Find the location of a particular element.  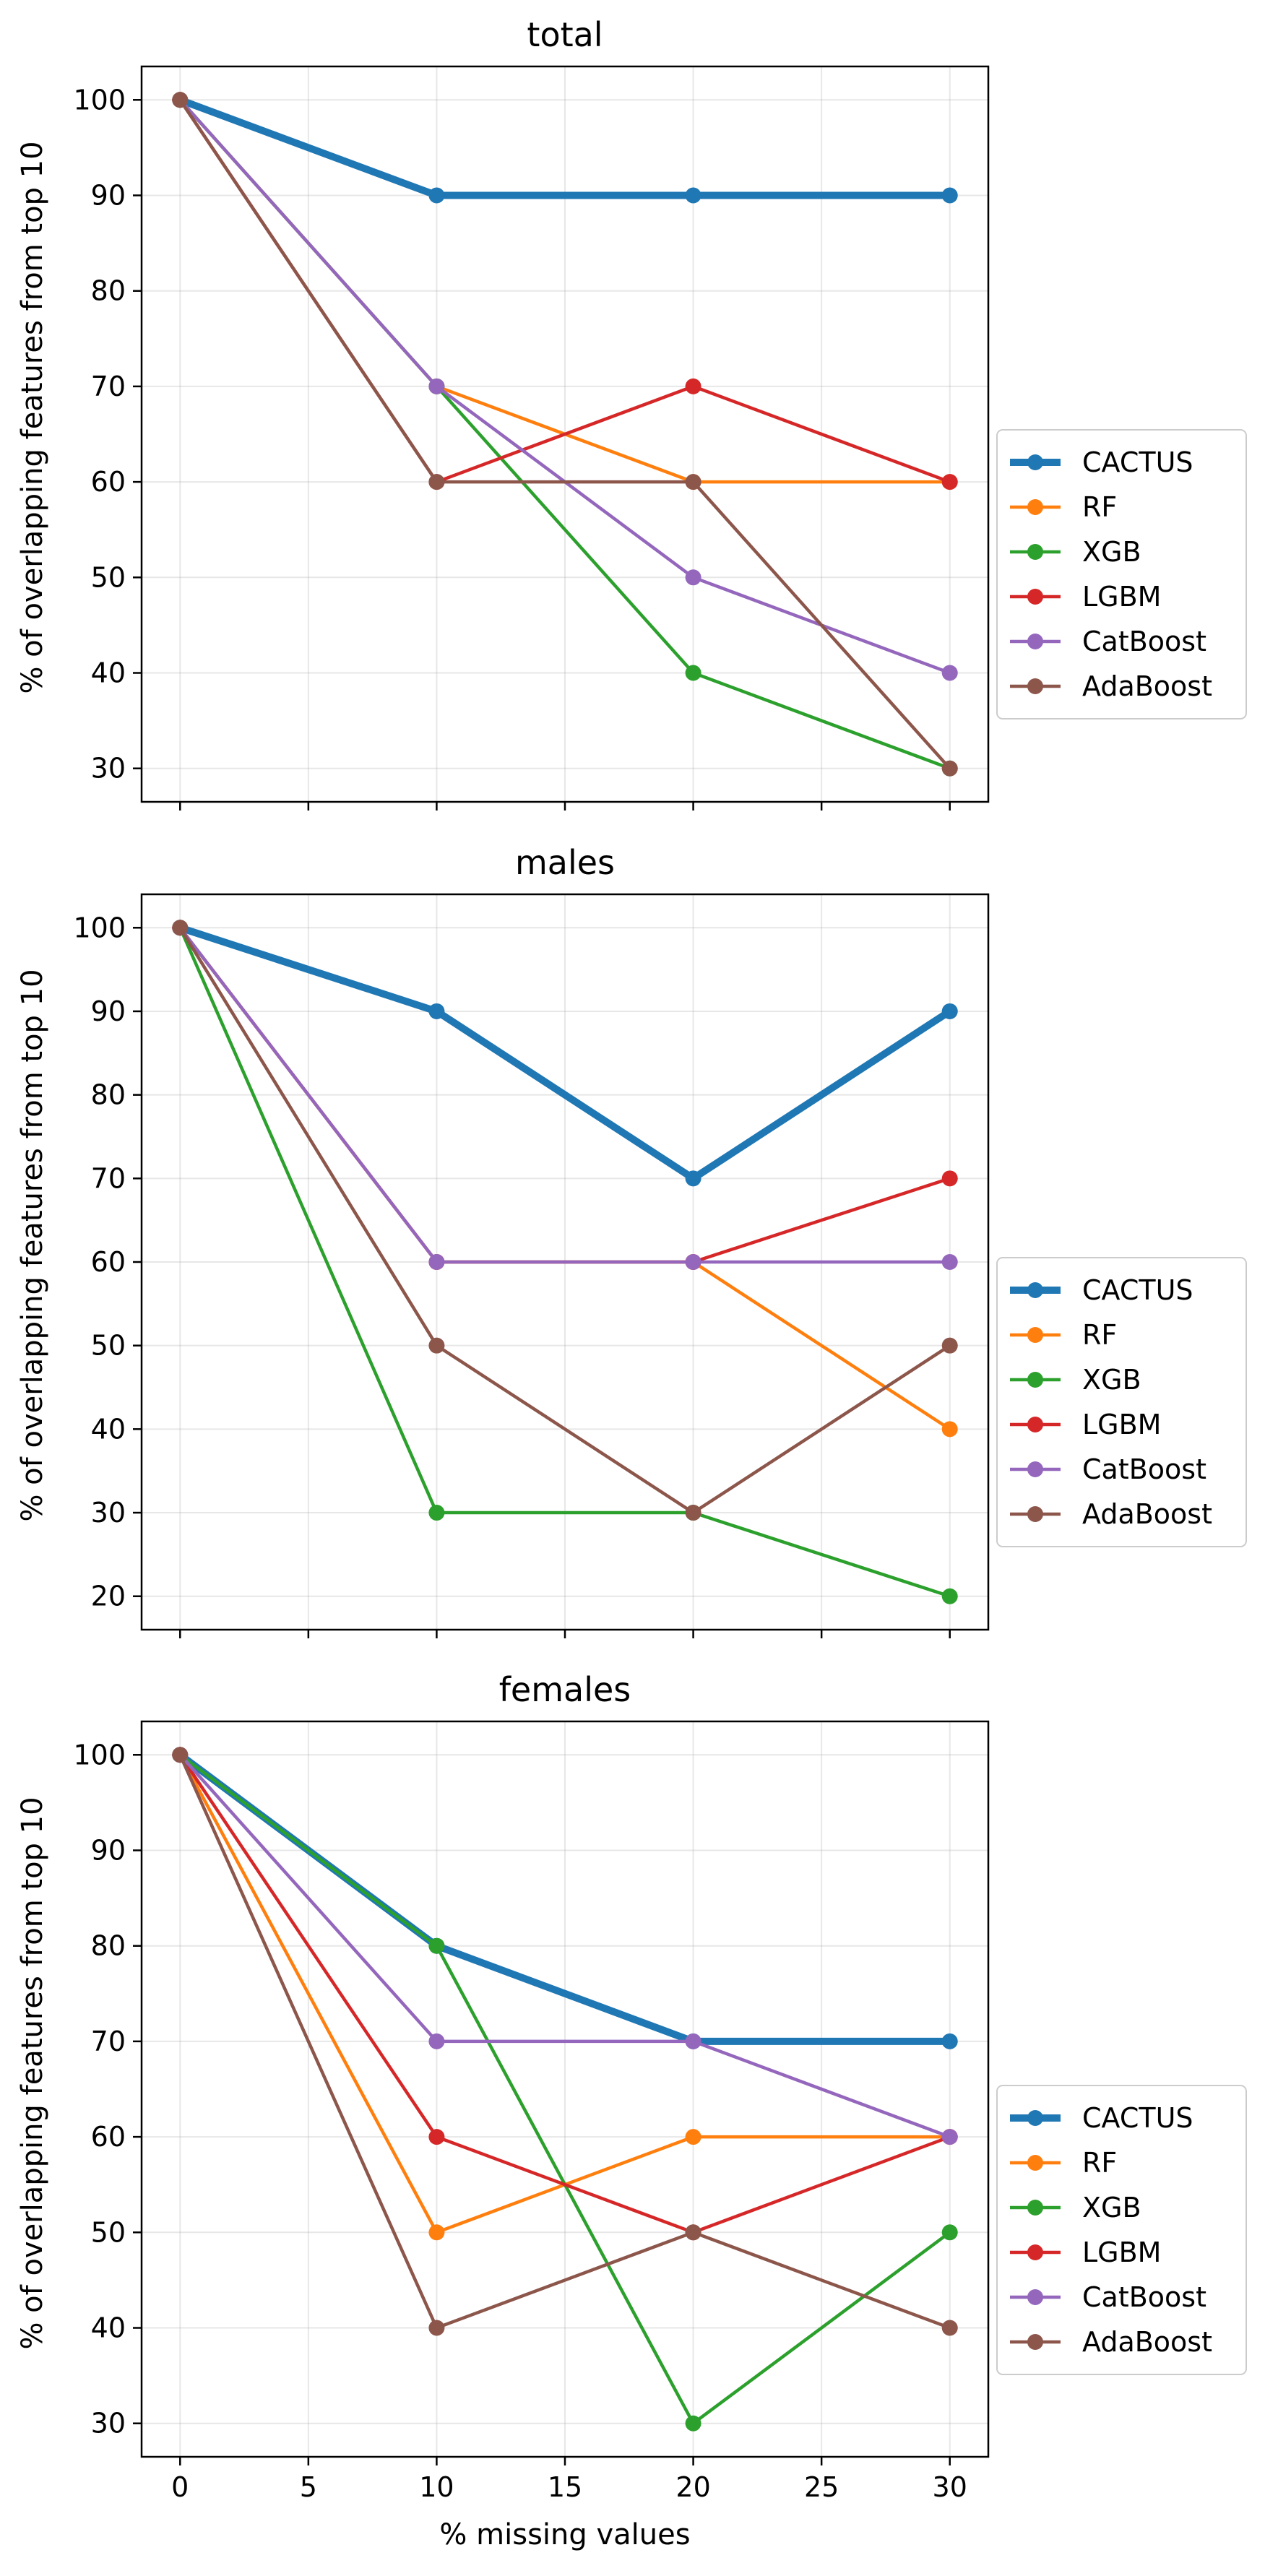

x-tick-label: 25 is located at coordinates (822, 2487).